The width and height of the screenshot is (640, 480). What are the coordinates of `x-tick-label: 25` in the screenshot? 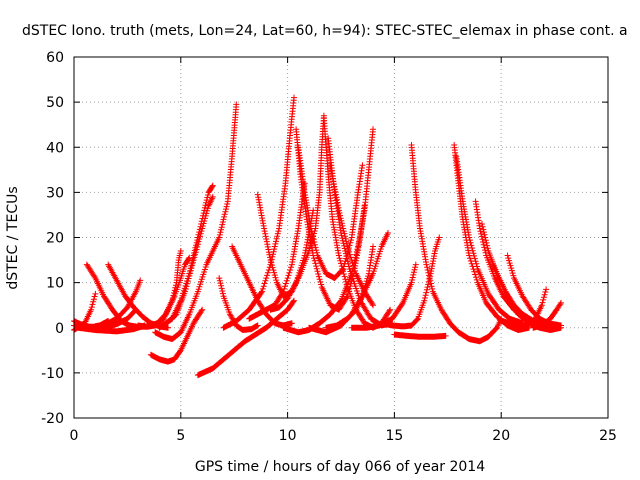 It's located at (608, 436).